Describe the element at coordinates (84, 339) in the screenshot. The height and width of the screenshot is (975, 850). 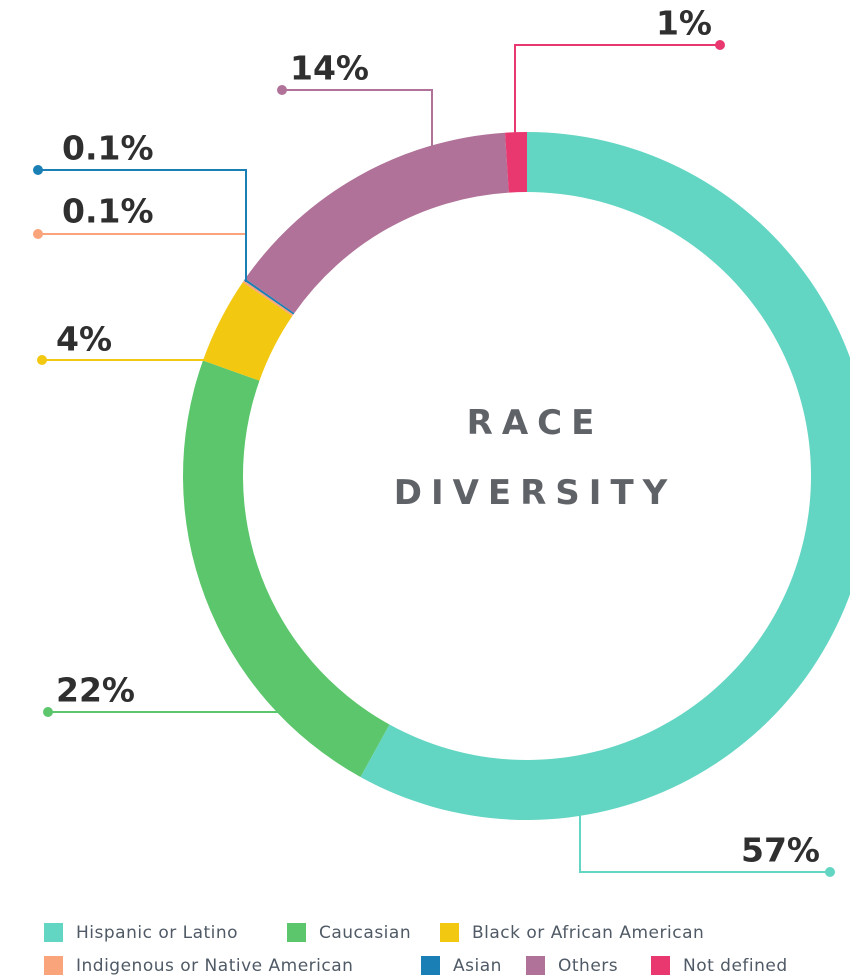
I see `data-label: 4%` at that location.